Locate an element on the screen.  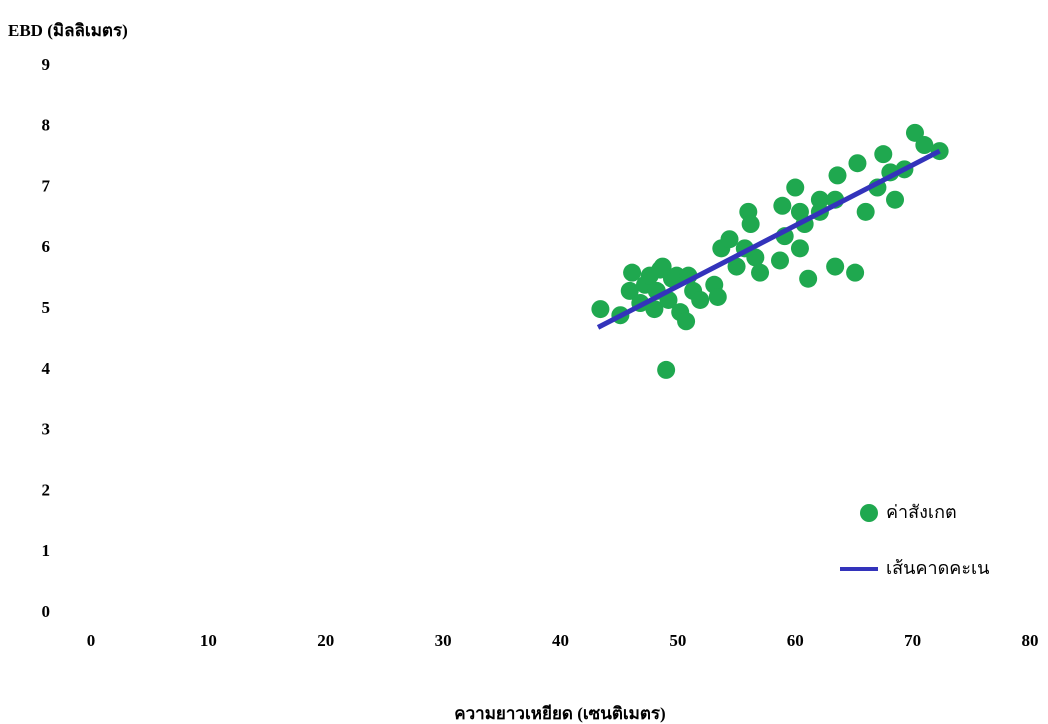
x-tick-label: 50 is located at coordinates (677, 640).